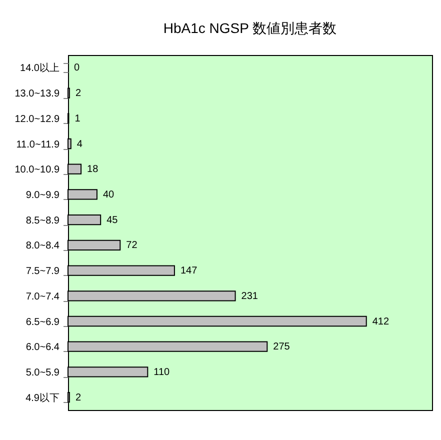 The height and width of the screenshot is (440, 441). Describe the element at coordinates (37, 119) in the screenshot. I see `y-tick-label: 12.0~12.9` at that location.